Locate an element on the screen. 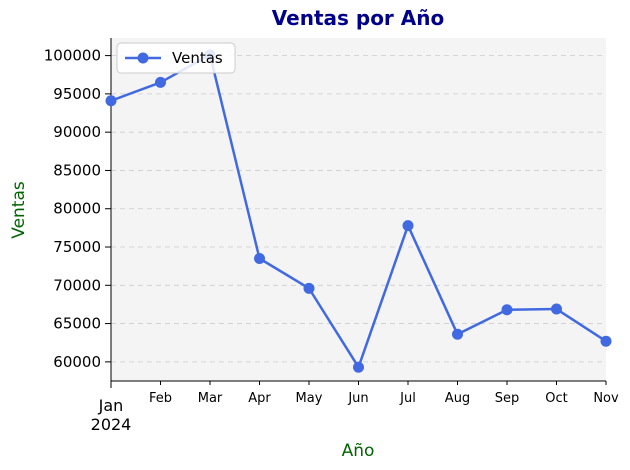 The image size is (630, 470). x-year-label: 2024 is located at coordinates (111, 424).